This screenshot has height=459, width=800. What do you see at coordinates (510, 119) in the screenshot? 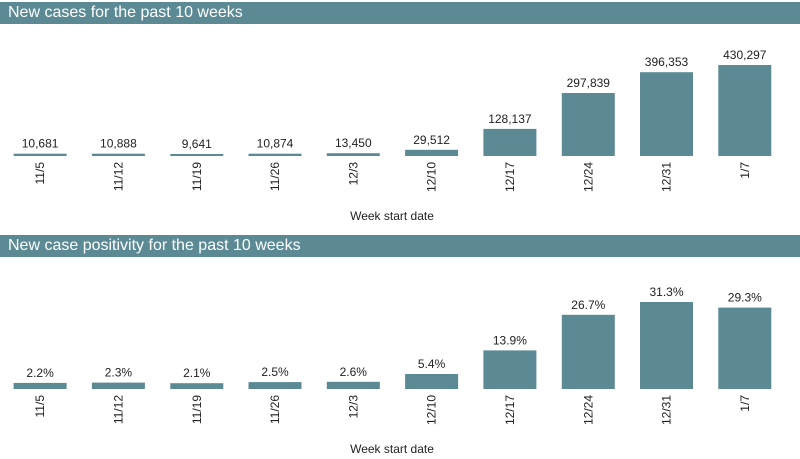
I see `data-label-12-17: 128,137` at bounding box center [510, 119].